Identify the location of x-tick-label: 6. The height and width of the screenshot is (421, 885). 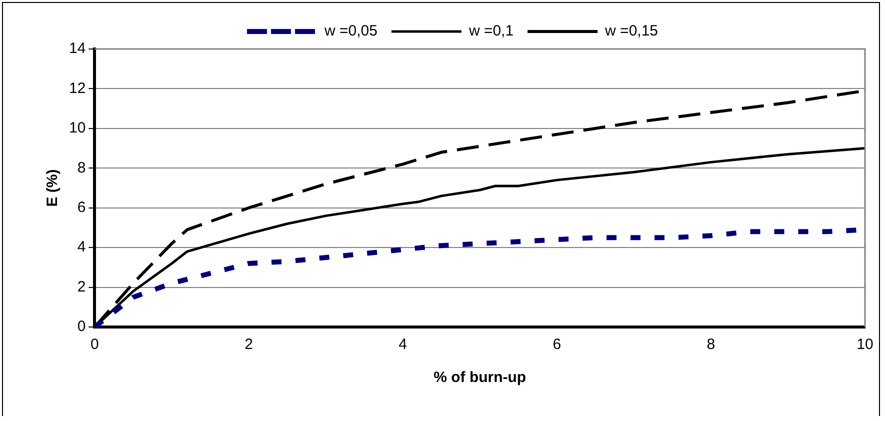
(557, 345).